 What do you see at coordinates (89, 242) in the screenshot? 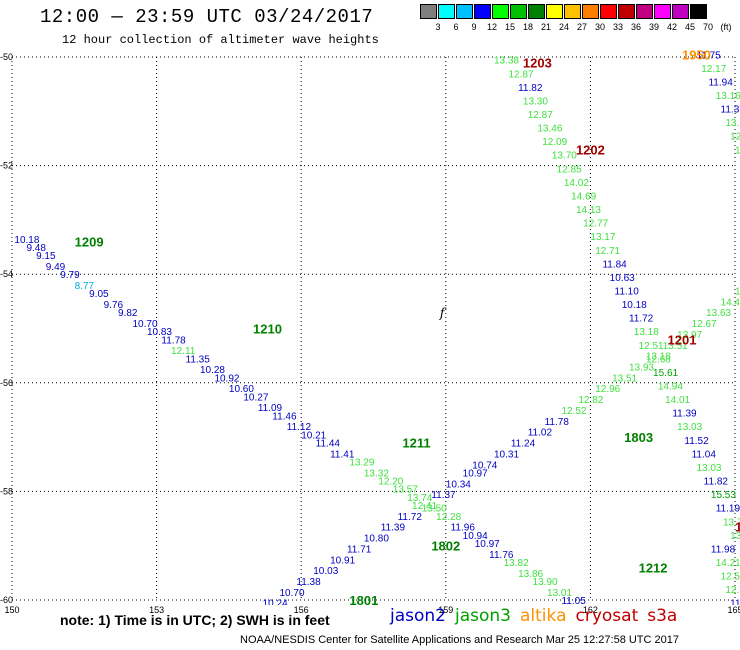
I see `time-label: 1209` at bounding box center [89, 242].